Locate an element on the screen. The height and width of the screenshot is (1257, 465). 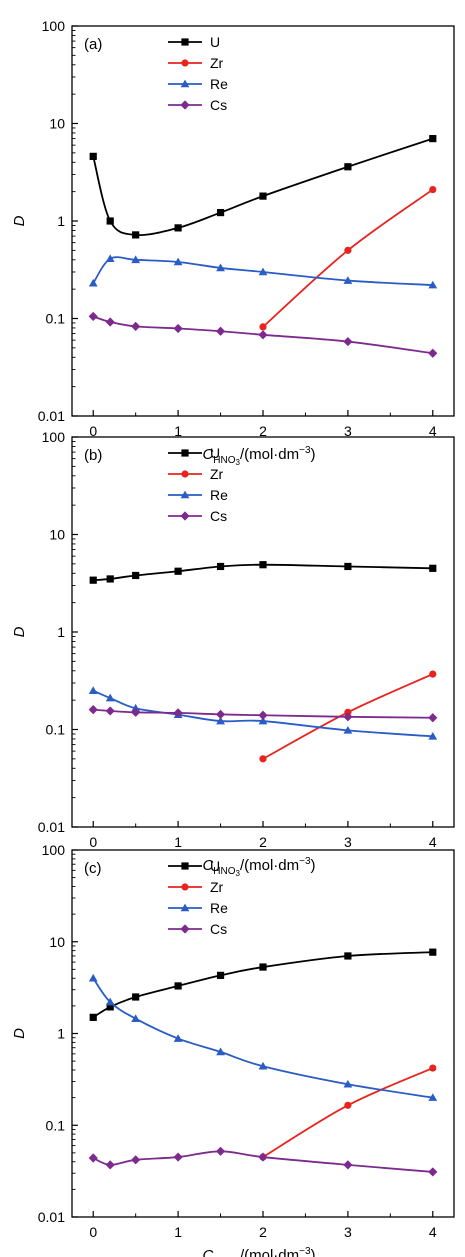
y-tick-label: 100 is located at coordinates (54, 26).